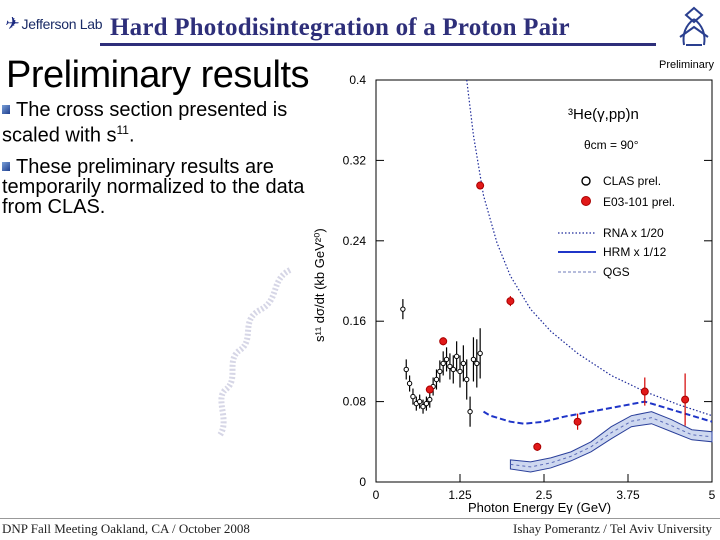  What do you see at coordinates (355, 321) in the screenshot?
I see `y-tick-label: 0.16` at bounding box center [355, 321].